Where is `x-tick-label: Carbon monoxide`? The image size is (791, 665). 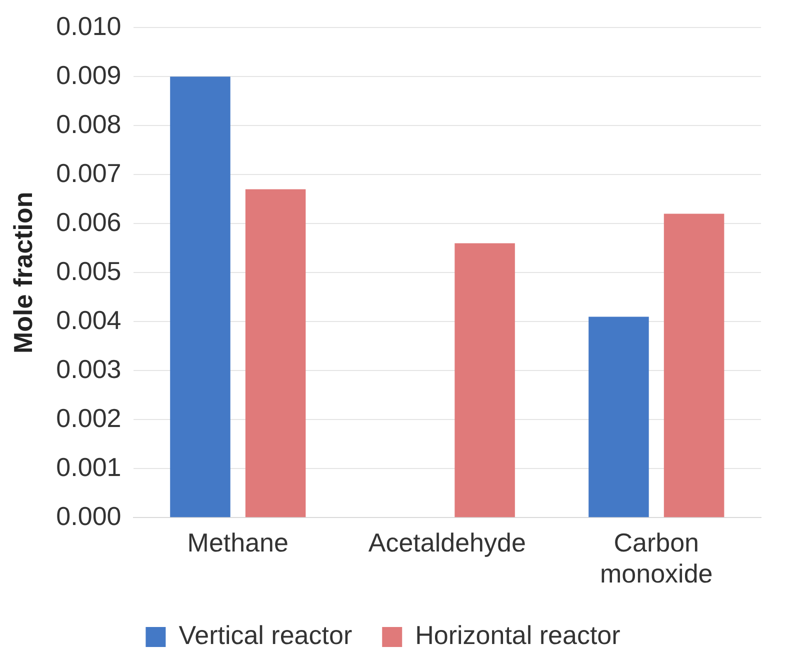
x-tick-label: Carbon monoxide is located at coordinates (656, 558).